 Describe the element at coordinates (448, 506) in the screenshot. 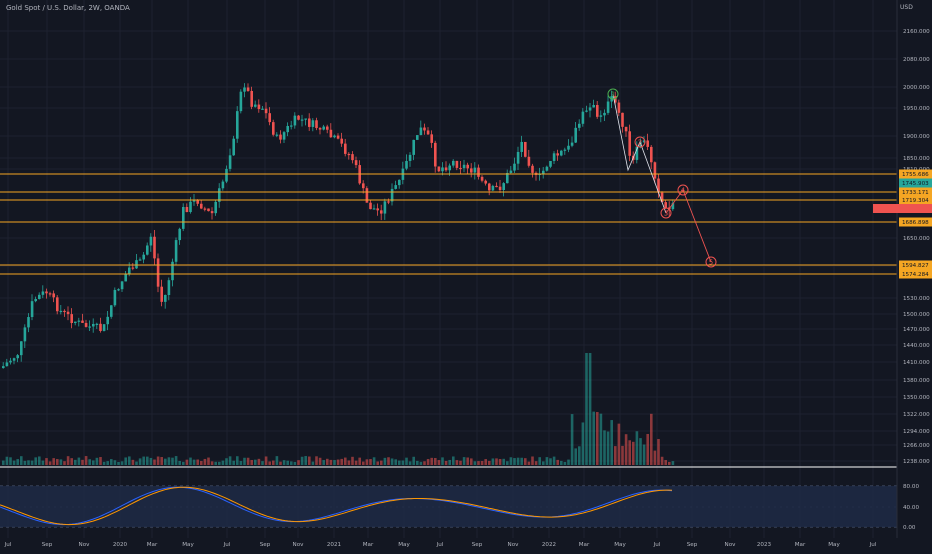

I see `stochastic-band` at that location.